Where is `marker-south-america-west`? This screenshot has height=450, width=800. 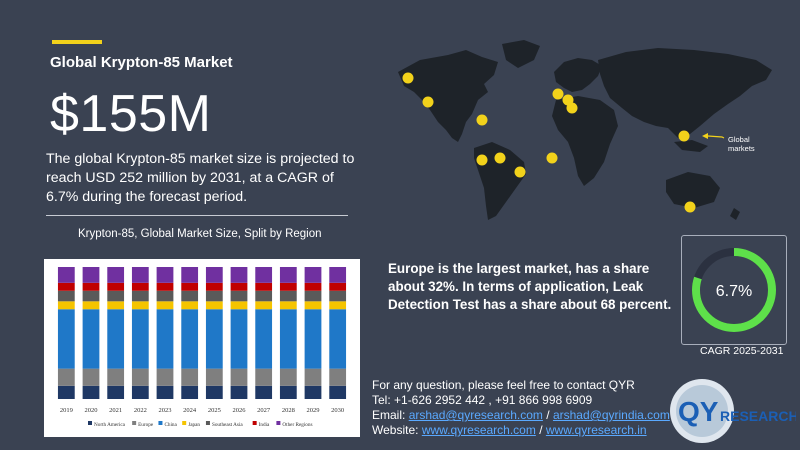
marker-south-america-west is located at coordinates (500, 158).